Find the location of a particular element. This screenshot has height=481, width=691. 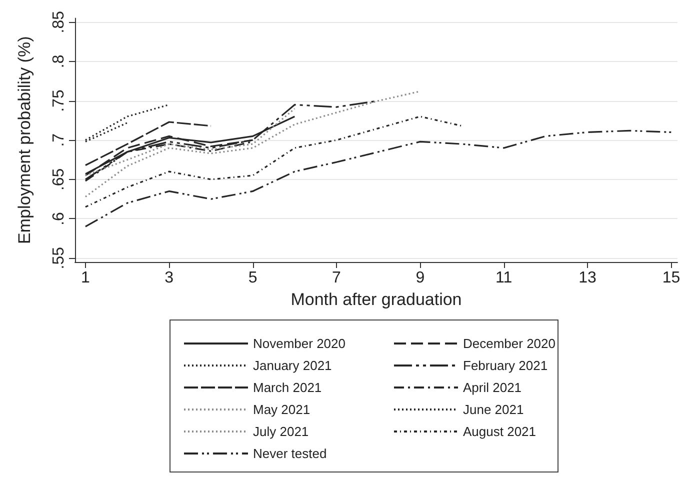

legend-label: Never tested is located at coordinates (290, 453).